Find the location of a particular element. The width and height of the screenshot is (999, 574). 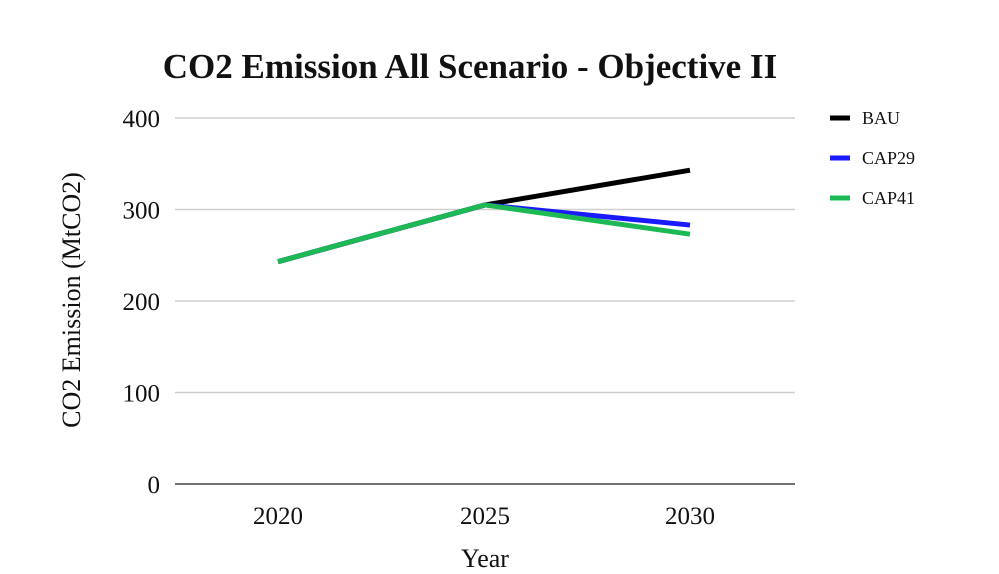

legend-label-cap29: CAP29 is located at coordinates (888, 158).